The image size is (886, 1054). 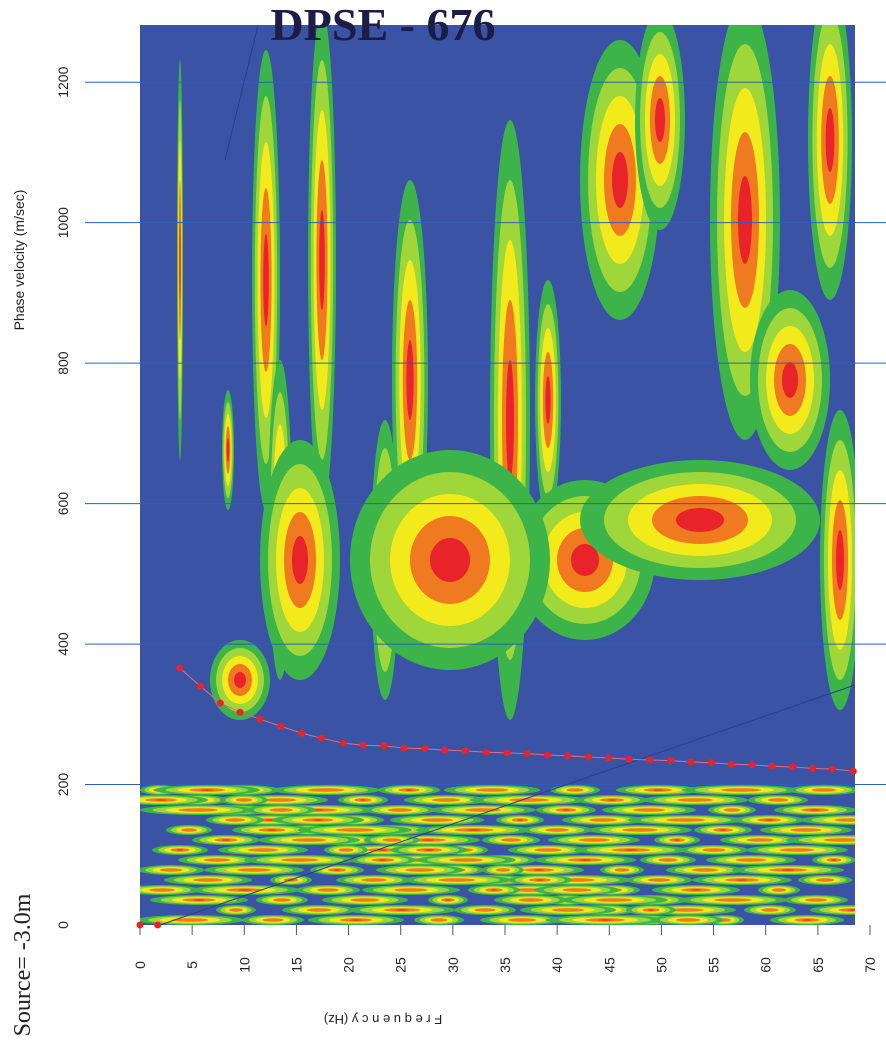 What do you see at coordinates (63, 222) in the screenshot?
I see `y-tick-label: 1000` at bounding box center [63, 222].